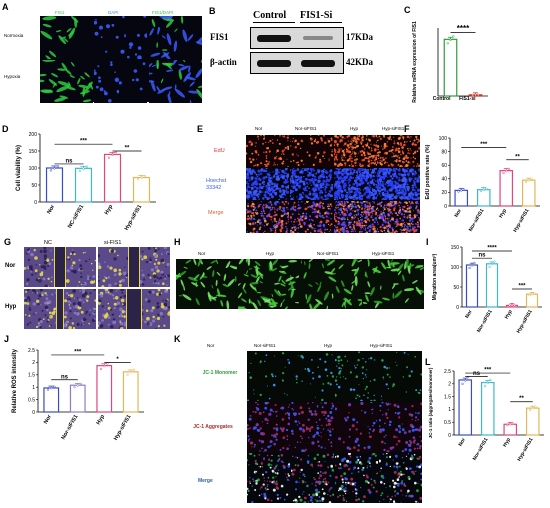 The height and width of the screenshot is (508, 550). Describe the element at coordinates (442, 99) in the screenshot. I see `x-tick-label: Control` at that location.